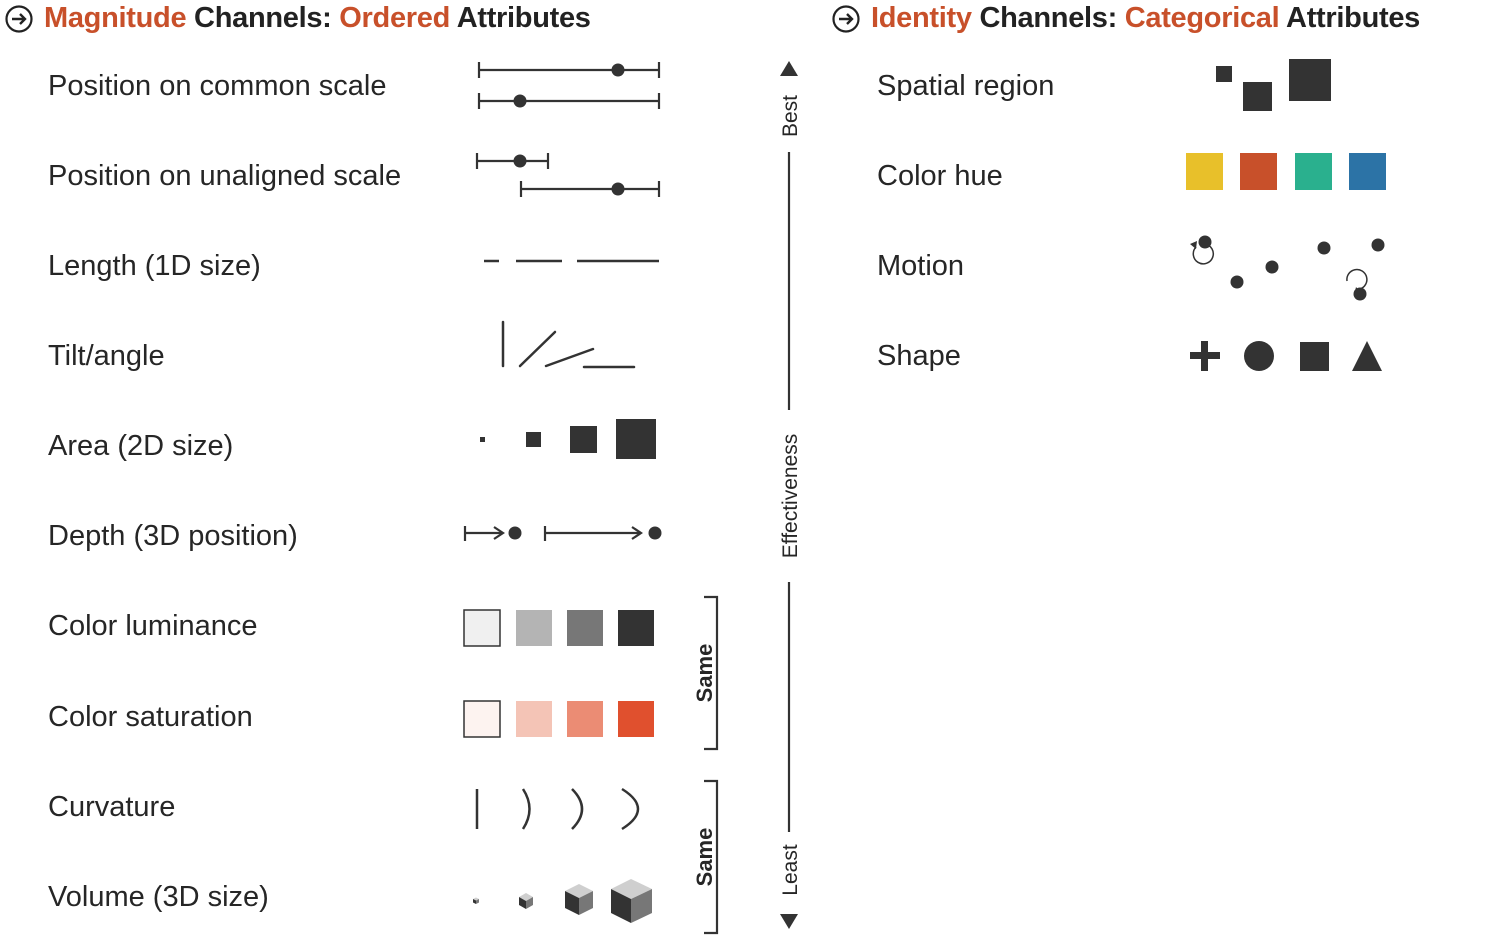 This screenshot has width=1490, height=936. What do you see at coordinates (1367, 356) in the screenshot?
I see `shape-triangle` at bounding box center [1367, 356].